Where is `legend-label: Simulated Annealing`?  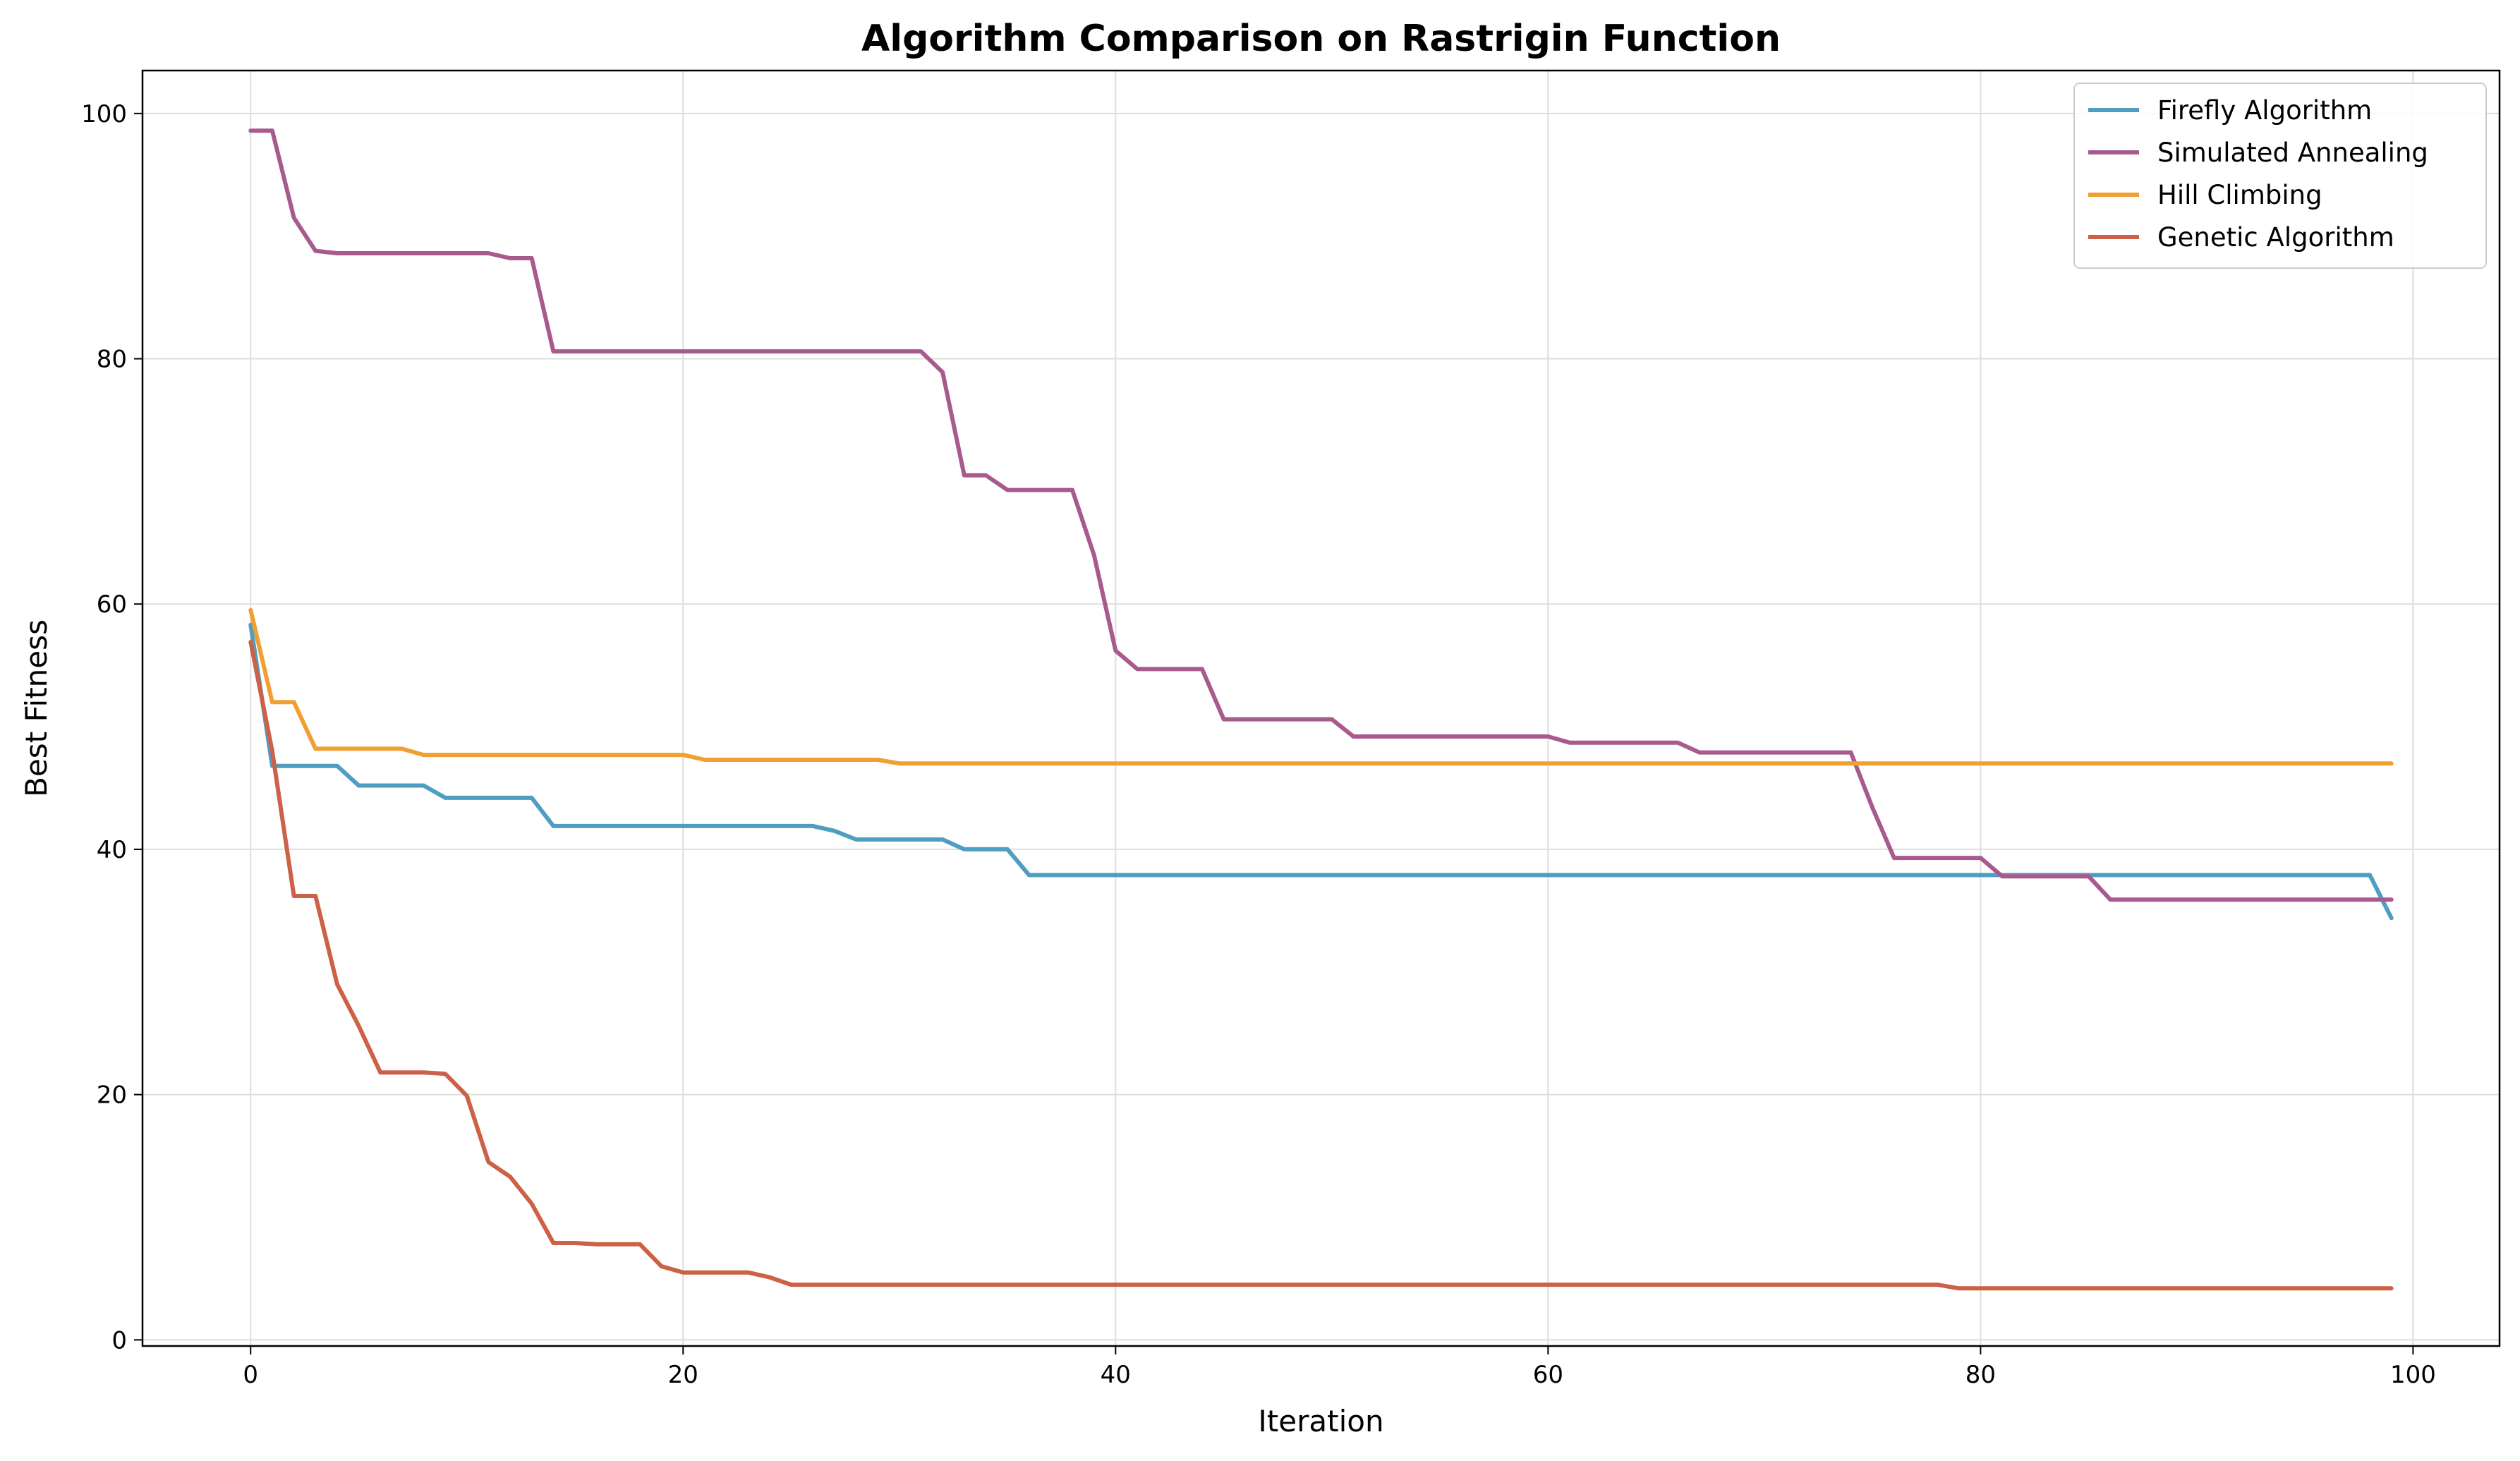 legend-label: Simulated Annealing is located at coordinates (2292, 153).